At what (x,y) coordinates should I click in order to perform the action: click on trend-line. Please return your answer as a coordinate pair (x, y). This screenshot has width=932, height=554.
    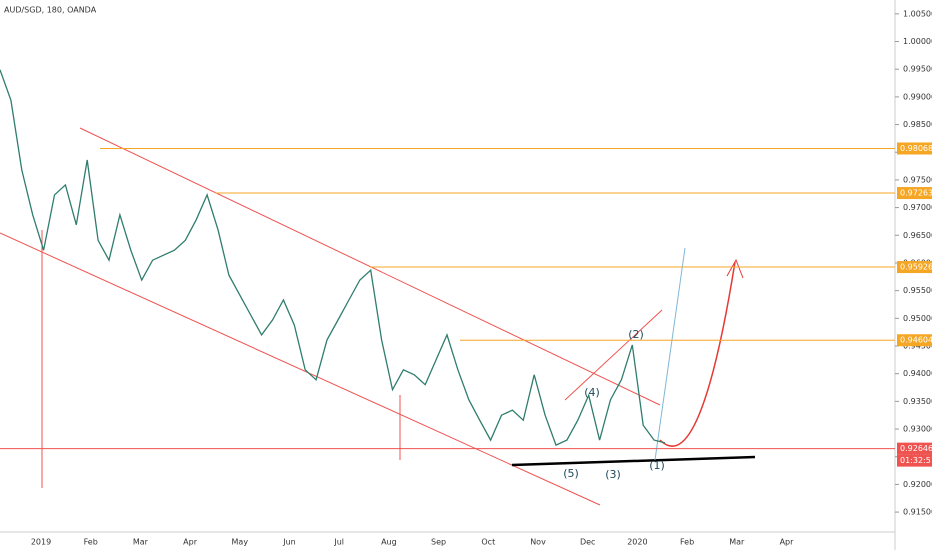
    Looking at the image, I should click on (613, 355).